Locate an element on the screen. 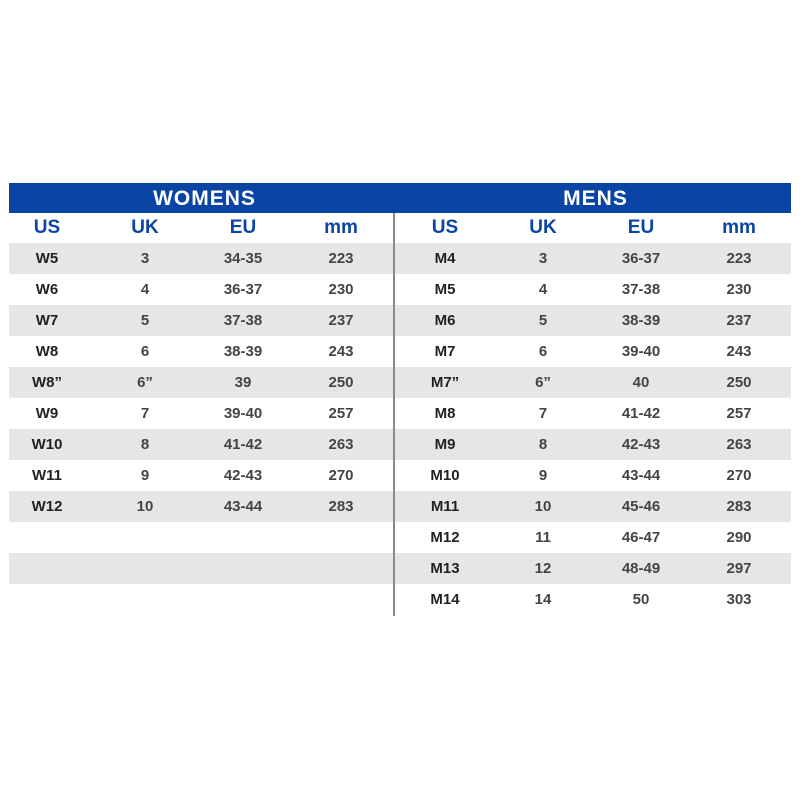 This screenshot has height=800, width=800. table-cell: M5 is located at coordinates (445, 289).